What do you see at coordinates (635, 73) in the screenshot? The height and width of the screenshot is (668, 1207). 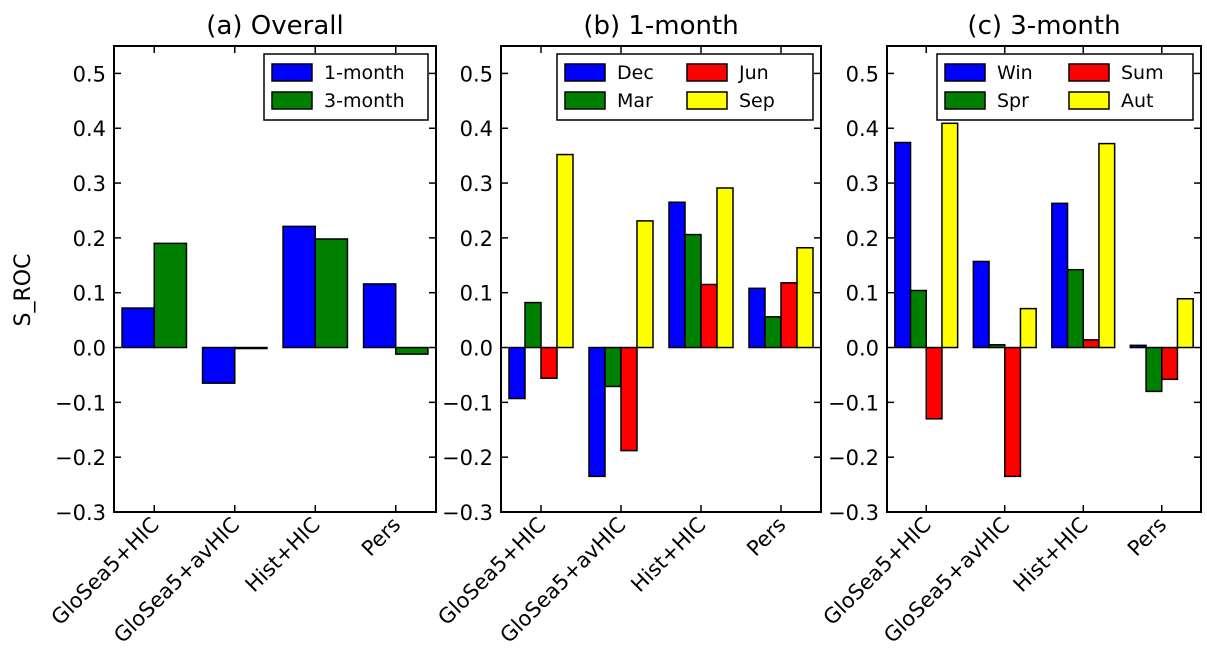 I see `legend-label: Dec` at bounding box center [635, 73].